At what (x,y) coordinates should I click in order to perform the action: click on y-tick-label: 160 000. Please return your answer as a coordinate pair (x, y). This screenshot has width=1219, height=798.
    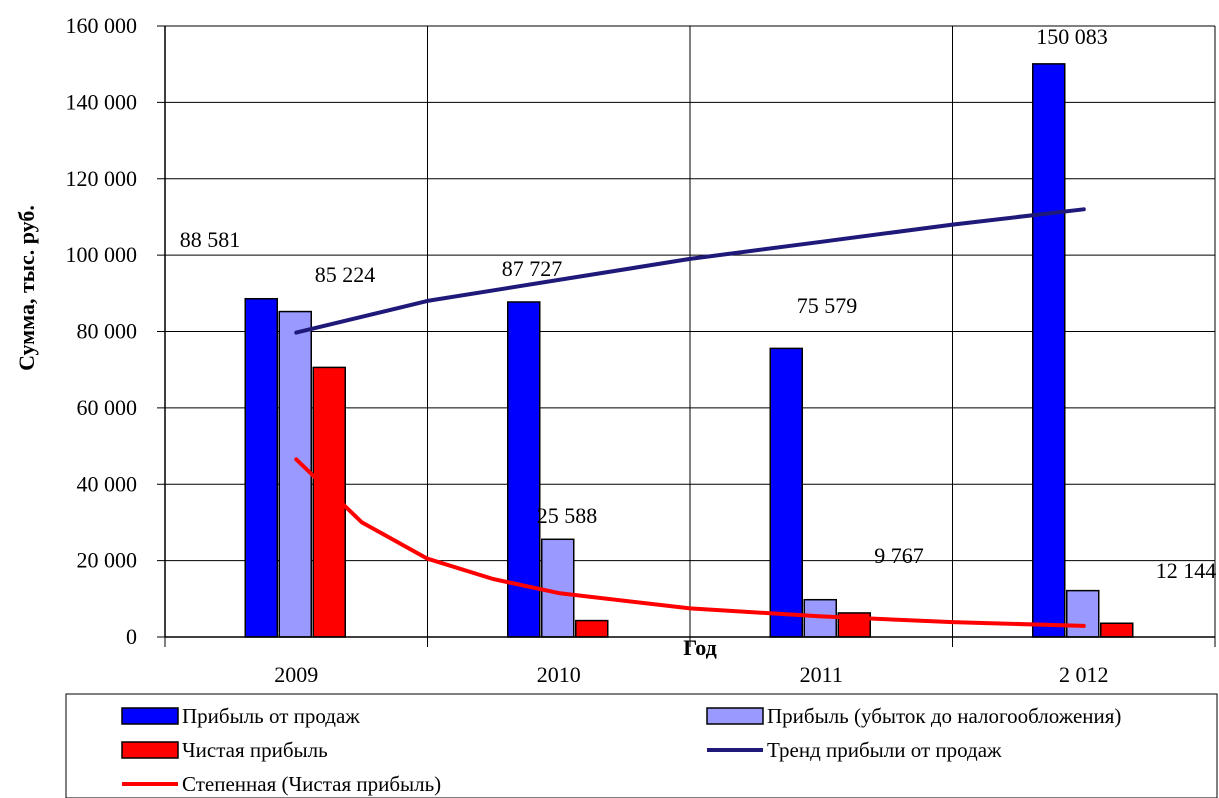
    Looking at the image, I should click on (102, 25).